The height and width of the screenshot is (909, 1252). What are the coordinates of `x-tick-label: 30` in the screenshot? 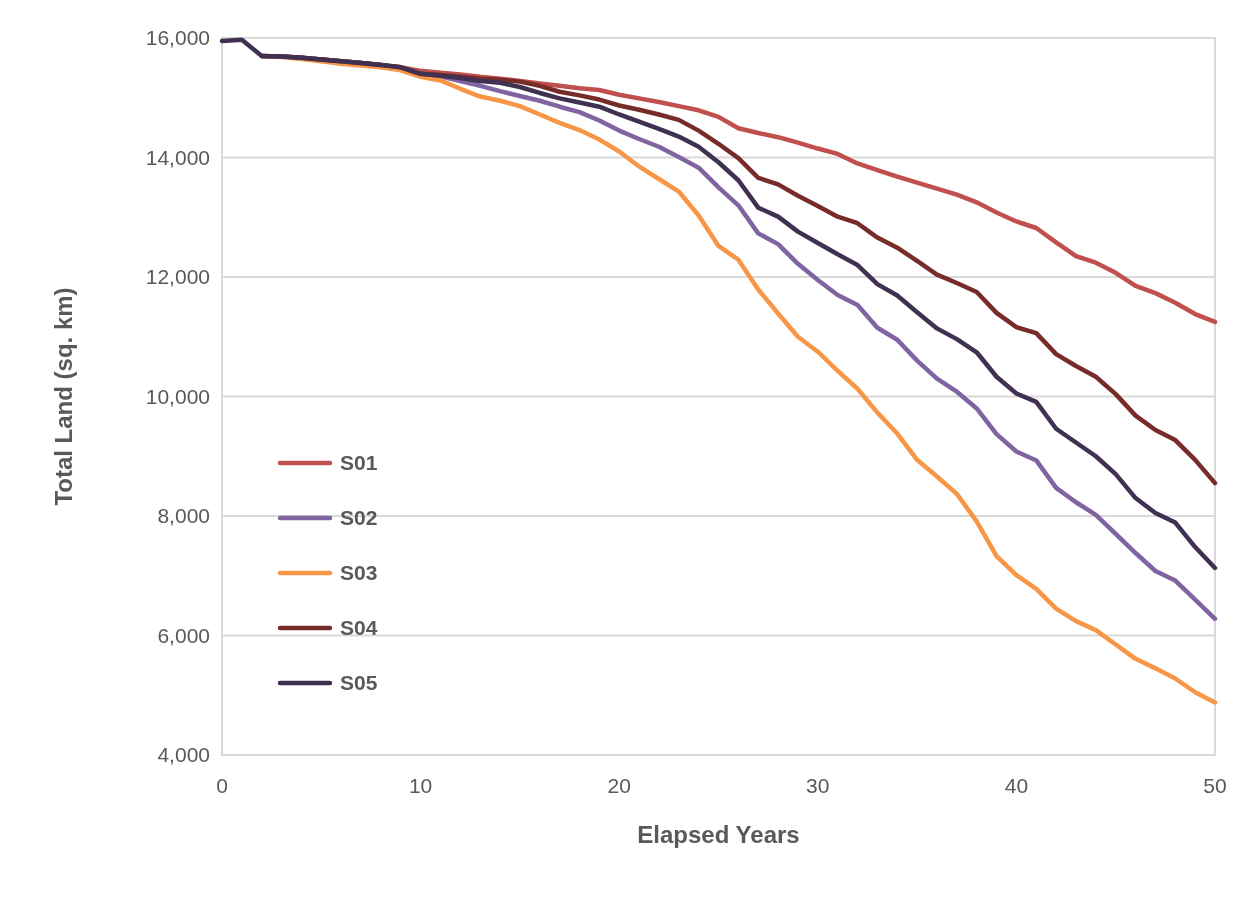 It's located at (818, 785).